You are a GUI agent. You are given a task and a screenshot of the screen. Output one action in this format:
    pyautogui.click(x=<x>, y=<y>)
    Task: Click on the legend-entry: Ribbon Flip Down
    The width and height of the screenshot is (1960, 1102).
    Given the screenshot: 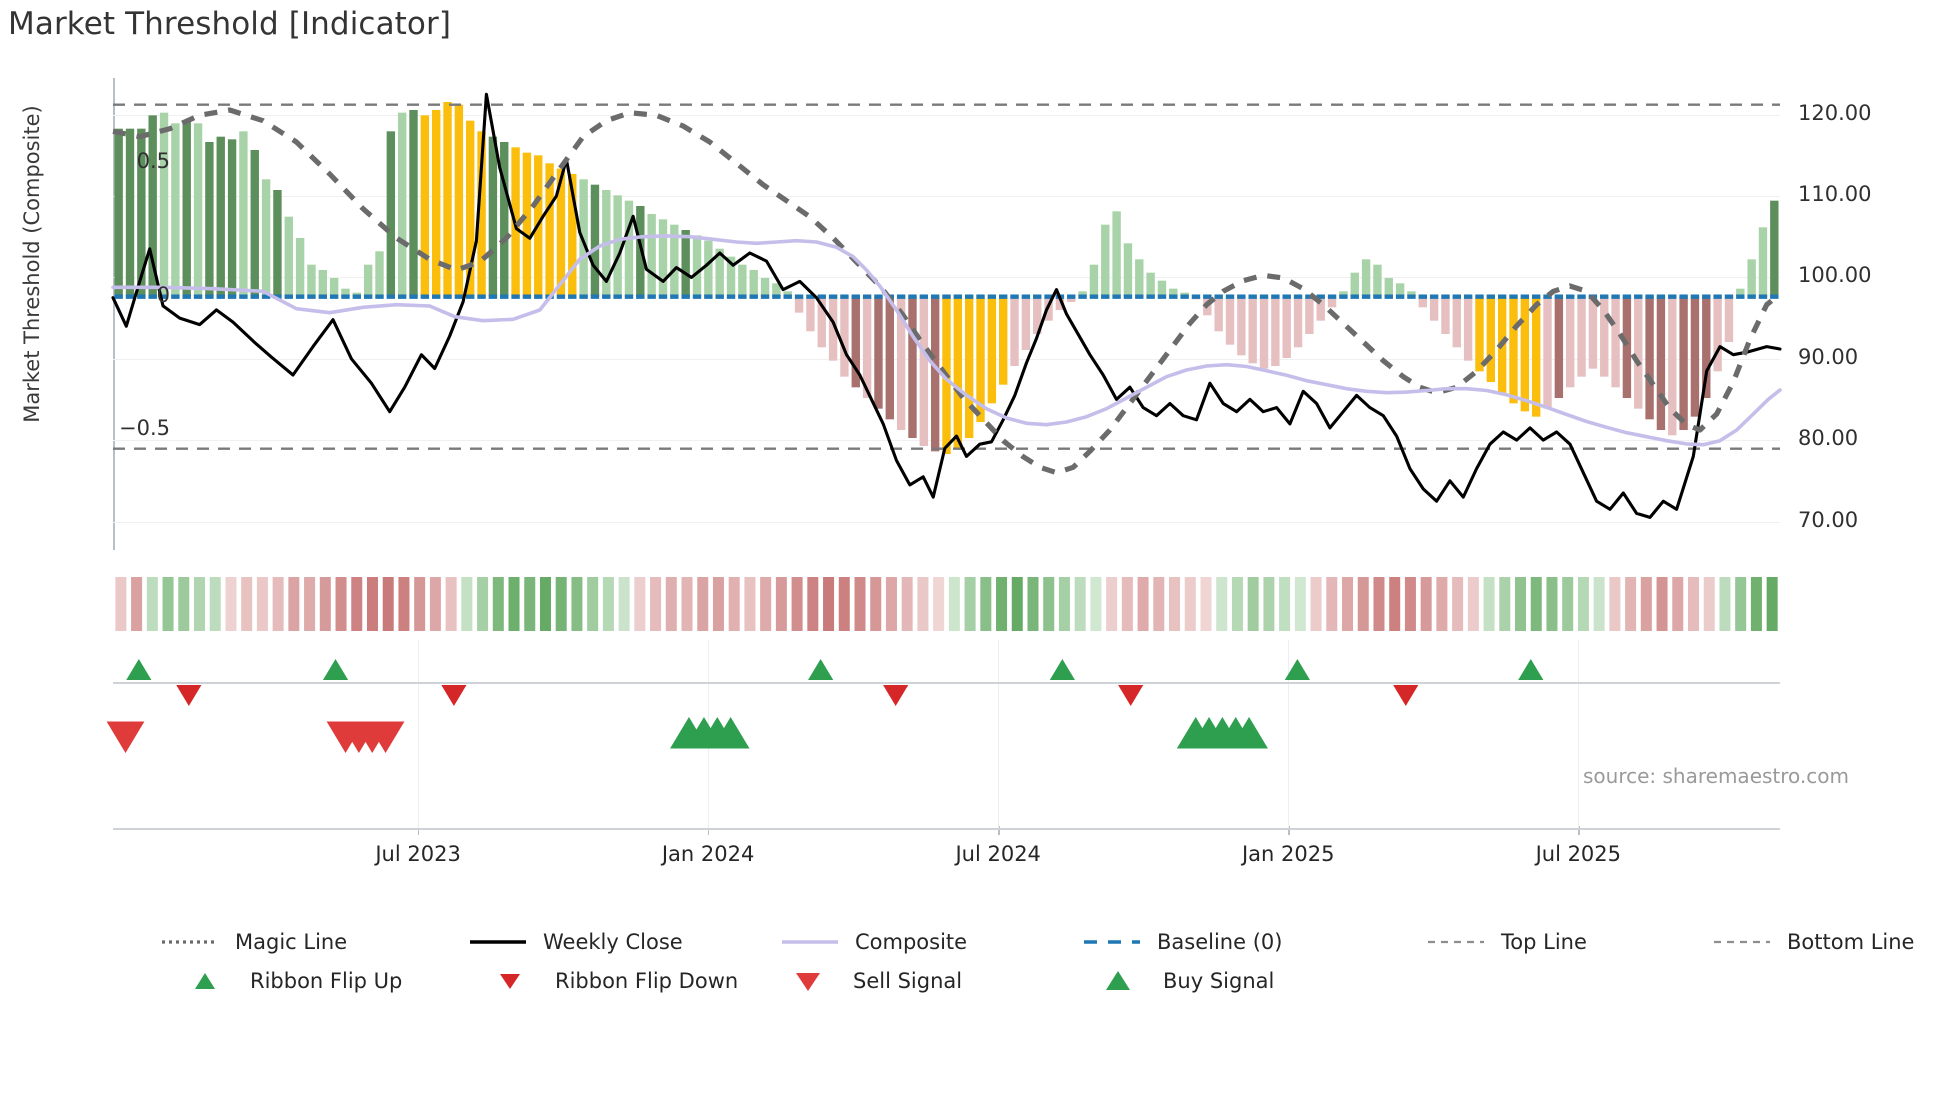 What is the action you would take?
    pyautogui.click(x=609, y=981)
    